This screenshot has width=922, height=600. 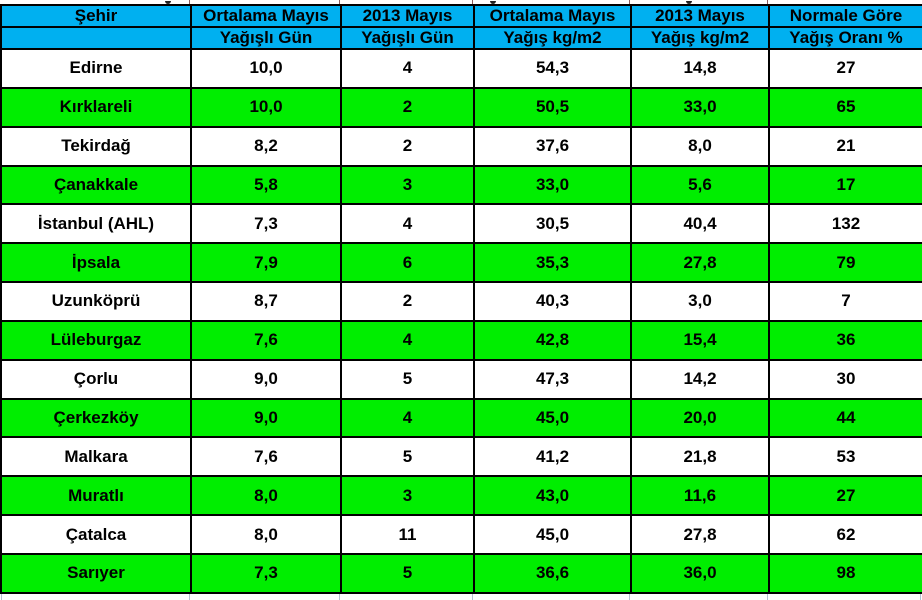 I want to click on value-cell: 53, so click(x=845, y=457).